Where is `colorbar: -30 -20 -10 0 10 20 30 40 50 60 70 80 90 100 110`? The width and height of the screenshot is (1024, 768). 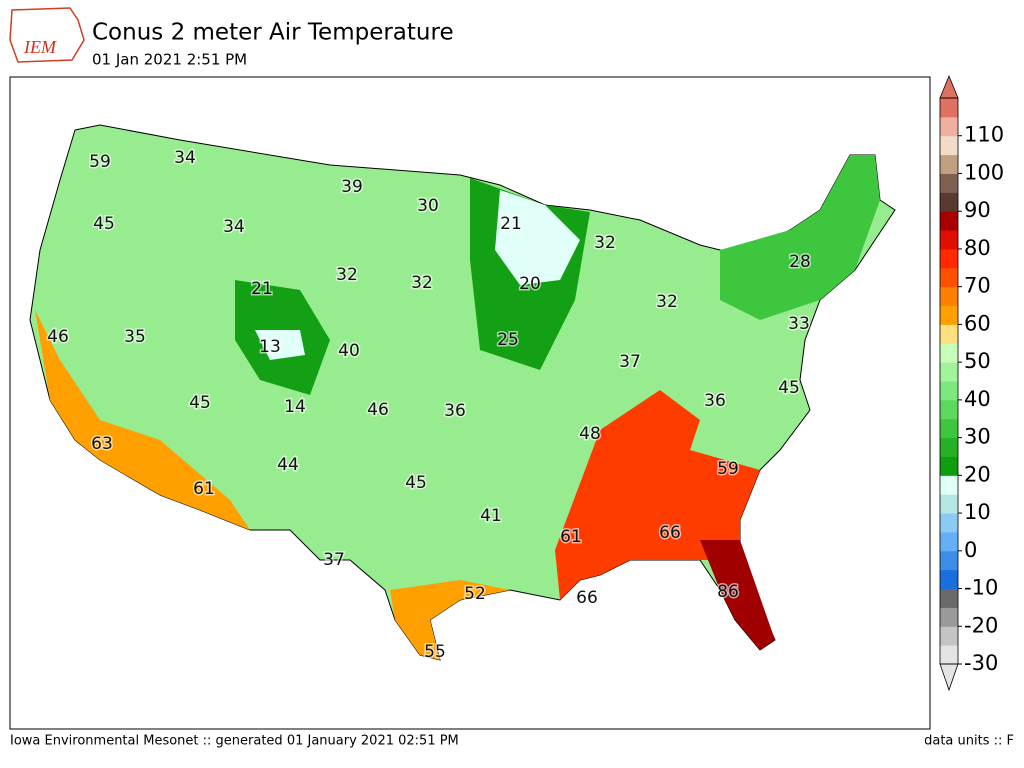
colorbar: -30 -20 -10 0 10 20 30 40 50 60 70 80 90 100 110 is located at coordinates (971, 383).